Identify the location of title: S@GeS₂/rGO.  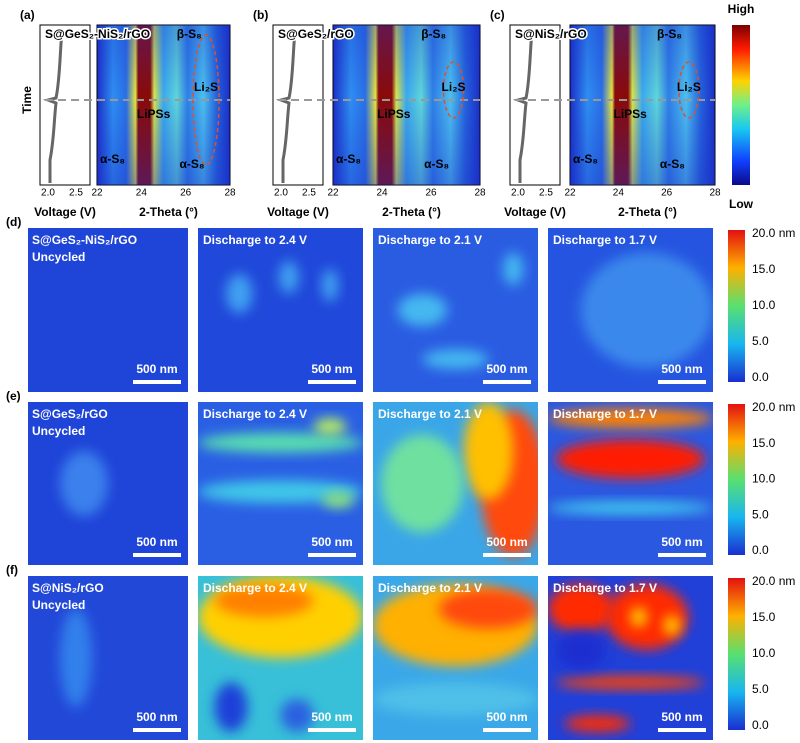
(316, 34).